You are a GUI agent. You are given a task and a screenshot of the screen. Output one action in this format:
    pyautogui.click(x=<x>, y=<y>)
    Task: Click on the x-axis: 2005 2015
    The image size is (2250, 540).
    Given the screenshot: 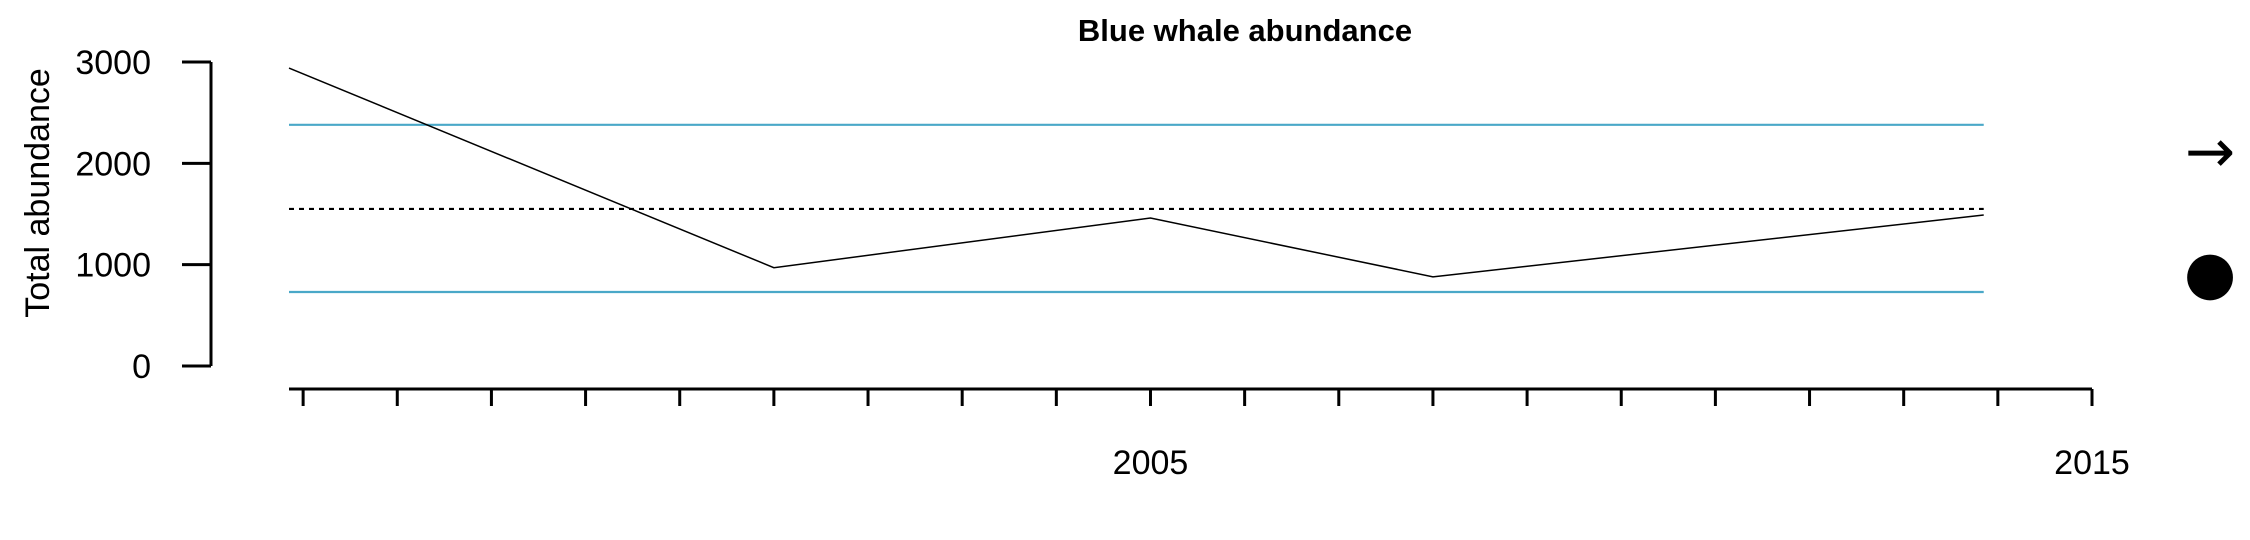 What is the action you would take?
    pyautogui.click(x=1209, y=434)
    